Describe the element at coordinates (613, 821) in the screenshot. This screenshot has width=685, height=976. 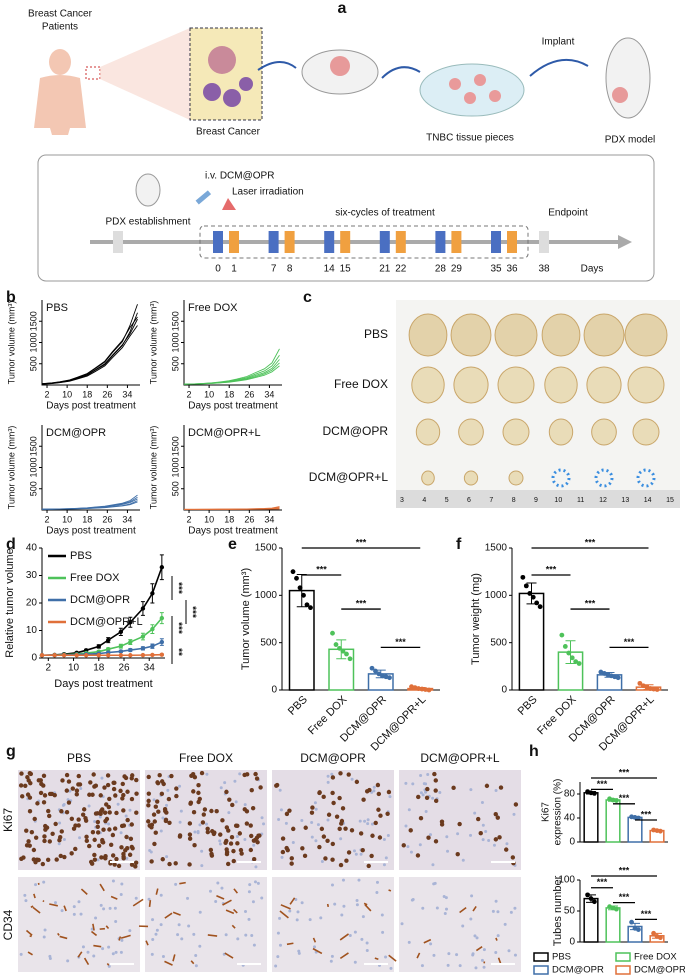
I see `bar` at that location.